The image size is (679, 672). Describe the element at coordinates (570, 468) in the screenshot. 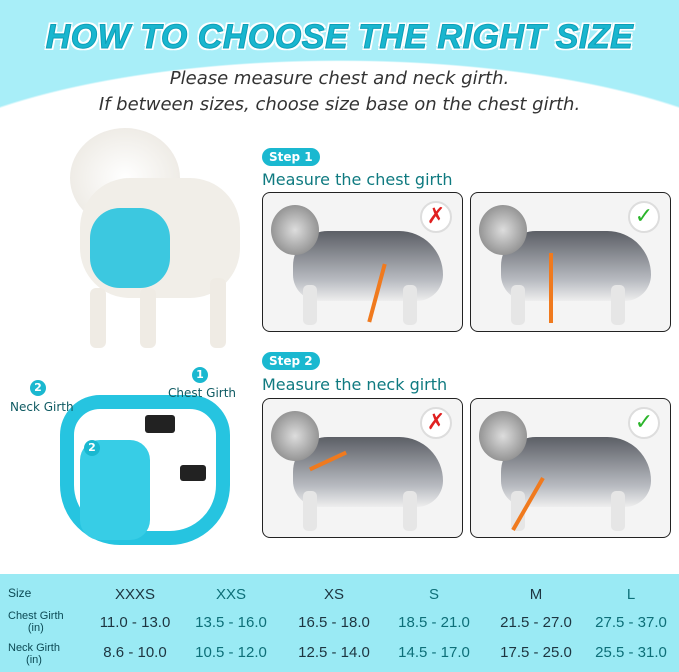

I see `neck-right-photo: ✓` at that location.